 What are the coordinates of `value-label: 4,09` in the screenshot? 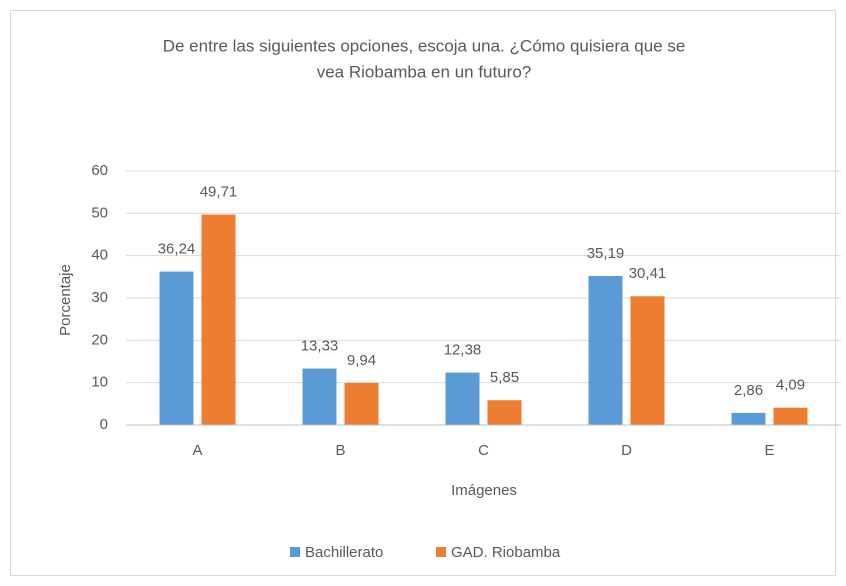 It's located at (790, 385).